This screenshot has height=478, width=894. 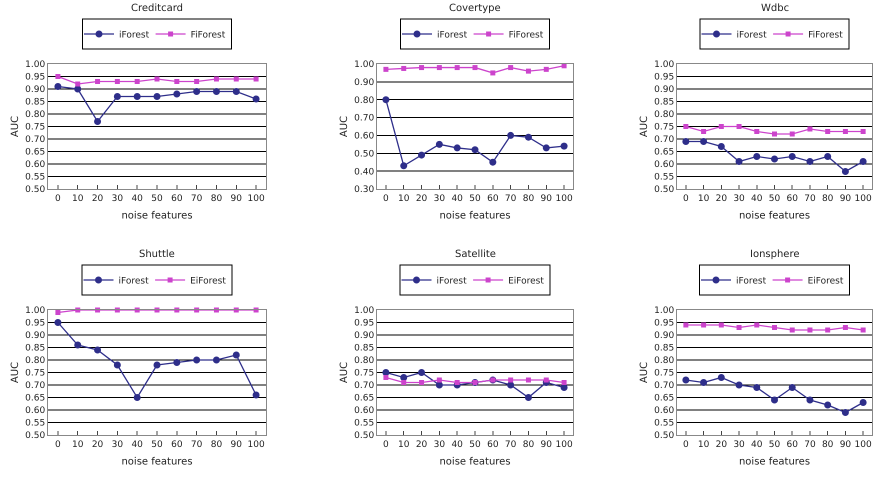 I want to click on chart-title: Shuttle, so click(x=157, y=254).